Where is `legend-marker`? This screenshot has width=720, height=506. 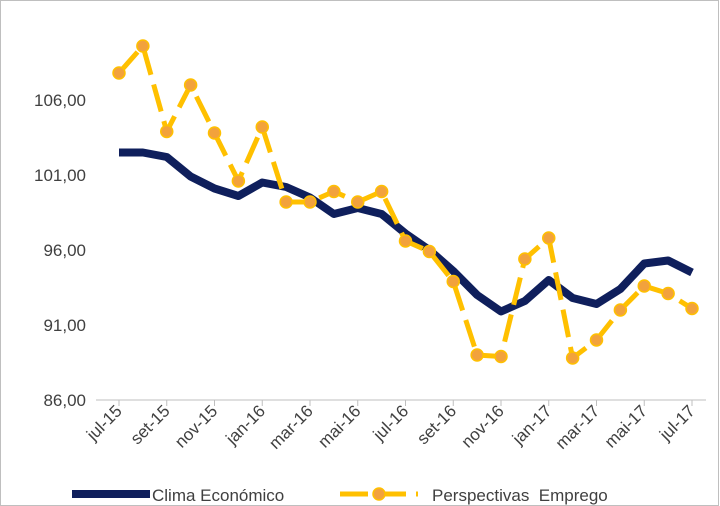 legend-marker is located at coordinates (379, 494).